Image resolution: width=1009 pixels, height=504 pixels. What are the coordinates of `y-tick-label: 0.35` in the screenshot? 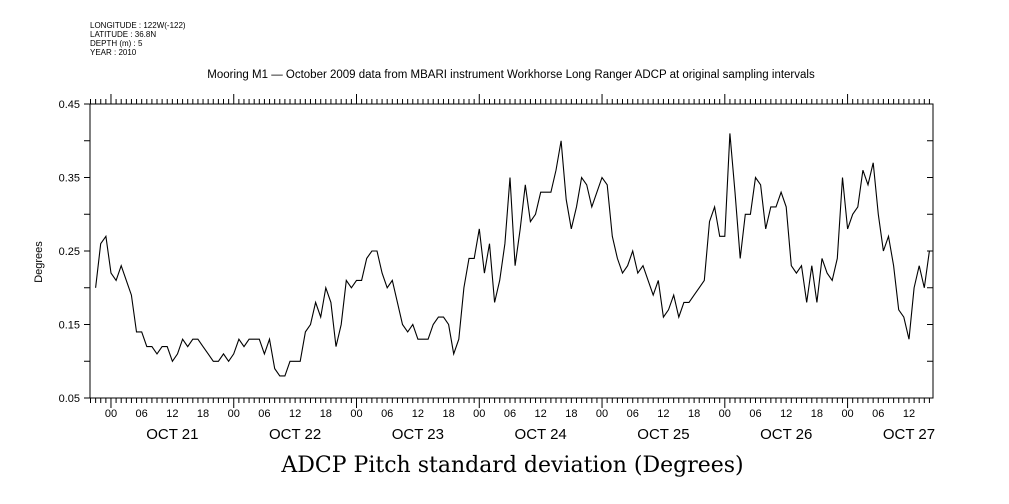 It's located at (69, 179).